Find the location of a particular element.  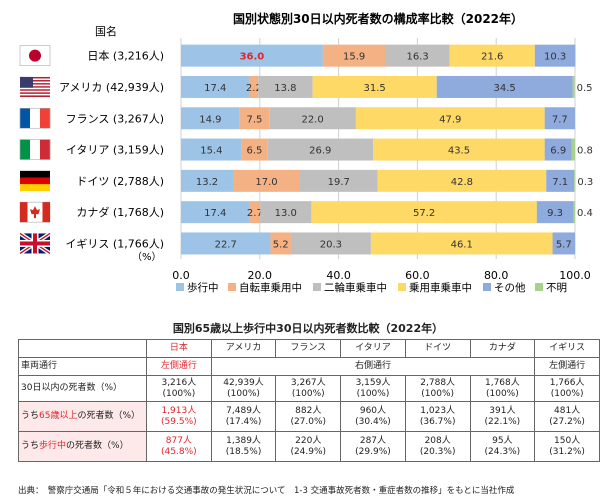

italy-flag-icon is located at coordinates (35, 149).